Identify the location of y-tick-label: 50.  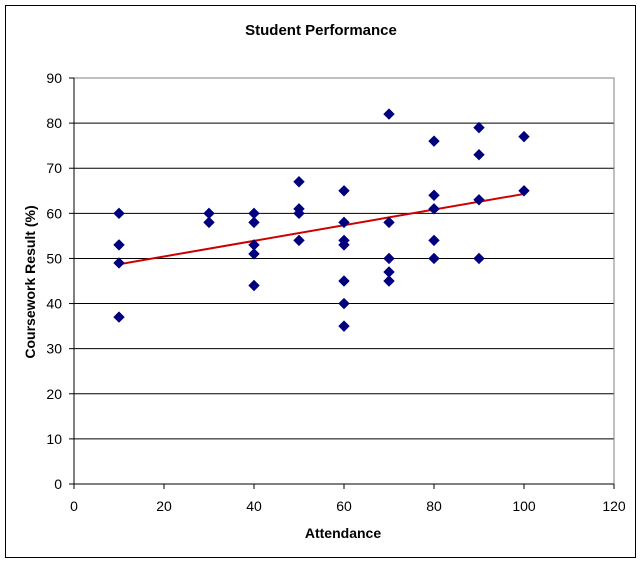
(54, 258).